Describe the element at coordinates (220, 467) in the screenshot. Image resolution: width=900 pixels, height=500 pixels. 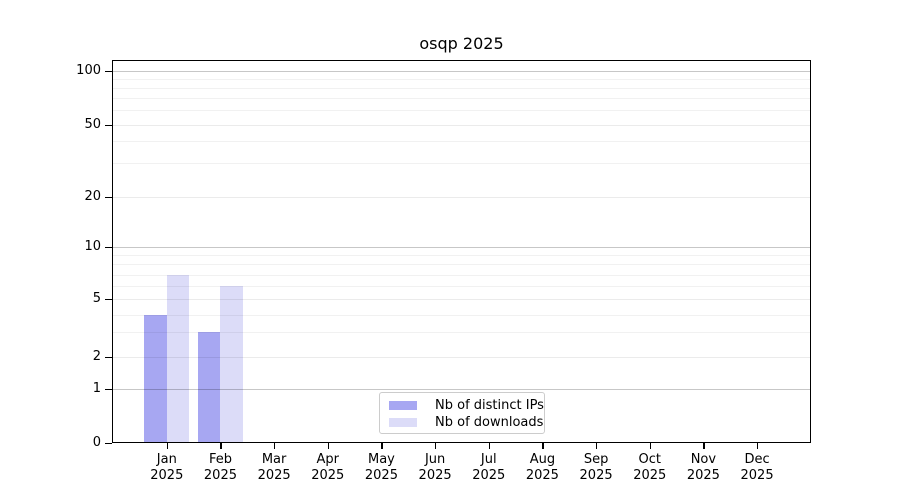
I see `x-tick-label: Feb 2025` at that location.